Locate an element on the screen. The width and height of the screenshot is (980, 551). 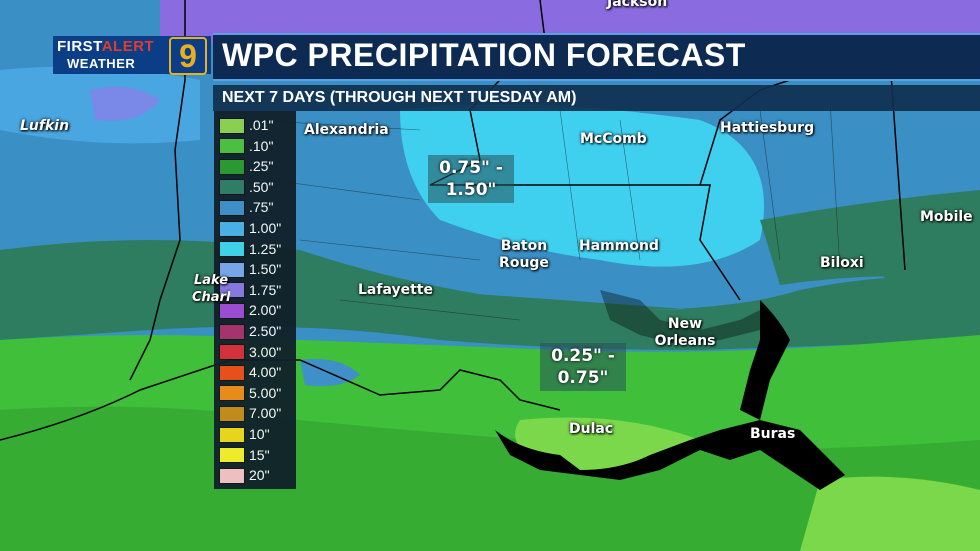
legend-label: .01" is located at coordinates (261, 125).